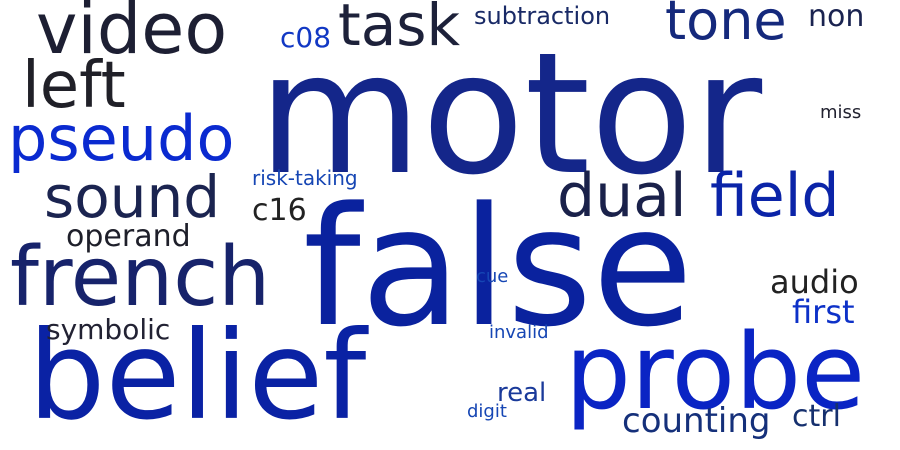  I want to click on word-non: non, so click(836, 17).